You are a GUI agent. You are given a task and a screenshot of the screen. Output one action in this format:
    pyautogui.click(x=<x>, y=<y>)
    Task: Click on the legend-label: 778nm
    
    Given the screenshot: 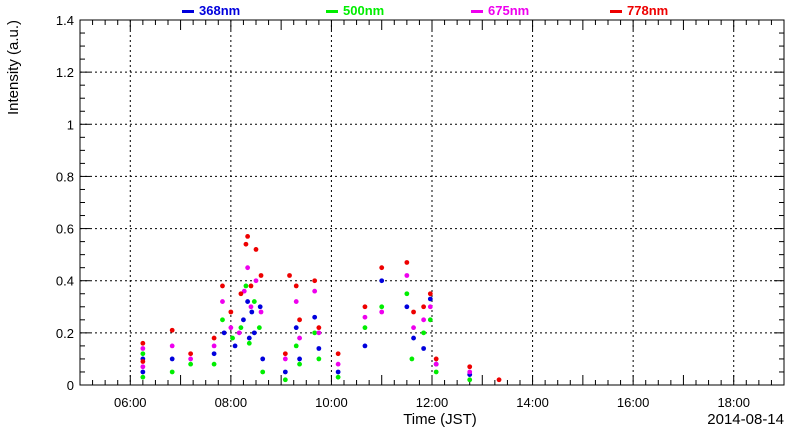 What is the action you would take?
    pyautogui.click(x=647, y=10)
    